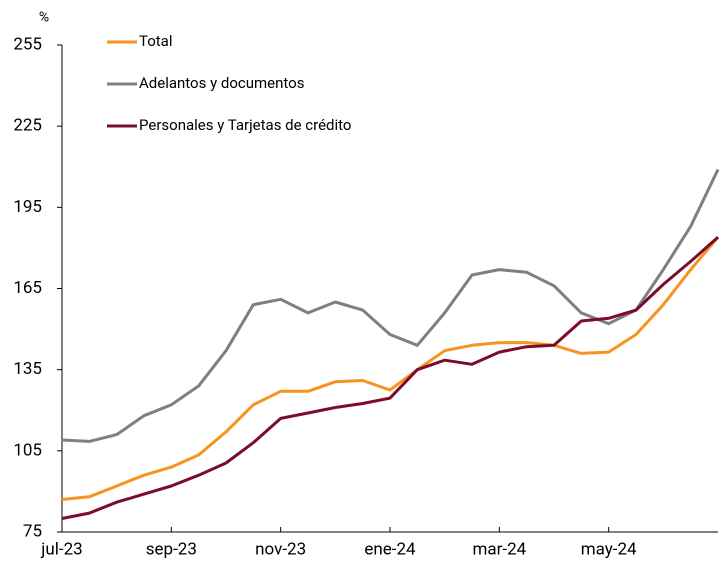 The image size is (728, 562). Describe the element at coordinates (499, 549) in the screenshot. I see `x-tick-label: mar-24` at that location.